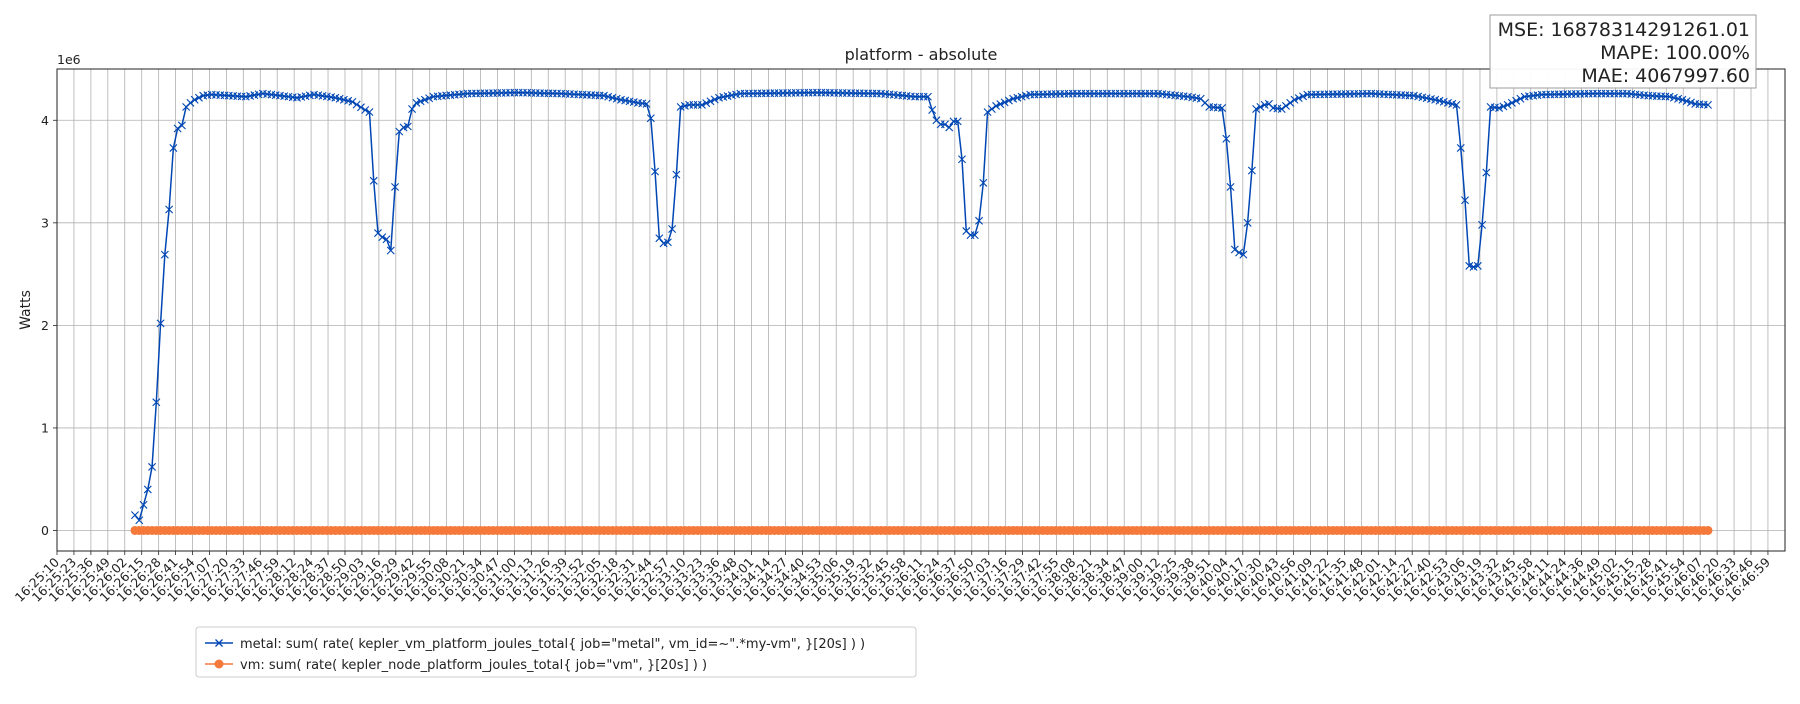 This screenshot has width=1800, height=704. Describe the element at coordinates (45, 222) in the screenshot. I see `y-tick-label: 3` at that location.